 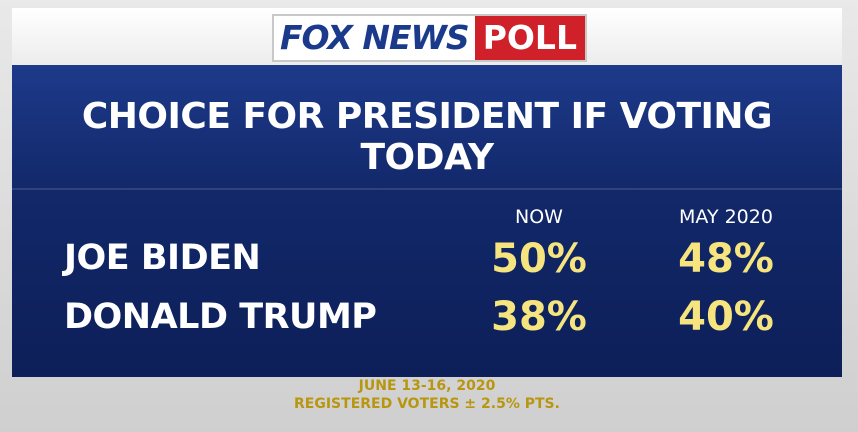 I want to click on logo-text: FOX NEWS, so click(x=374, y=38).